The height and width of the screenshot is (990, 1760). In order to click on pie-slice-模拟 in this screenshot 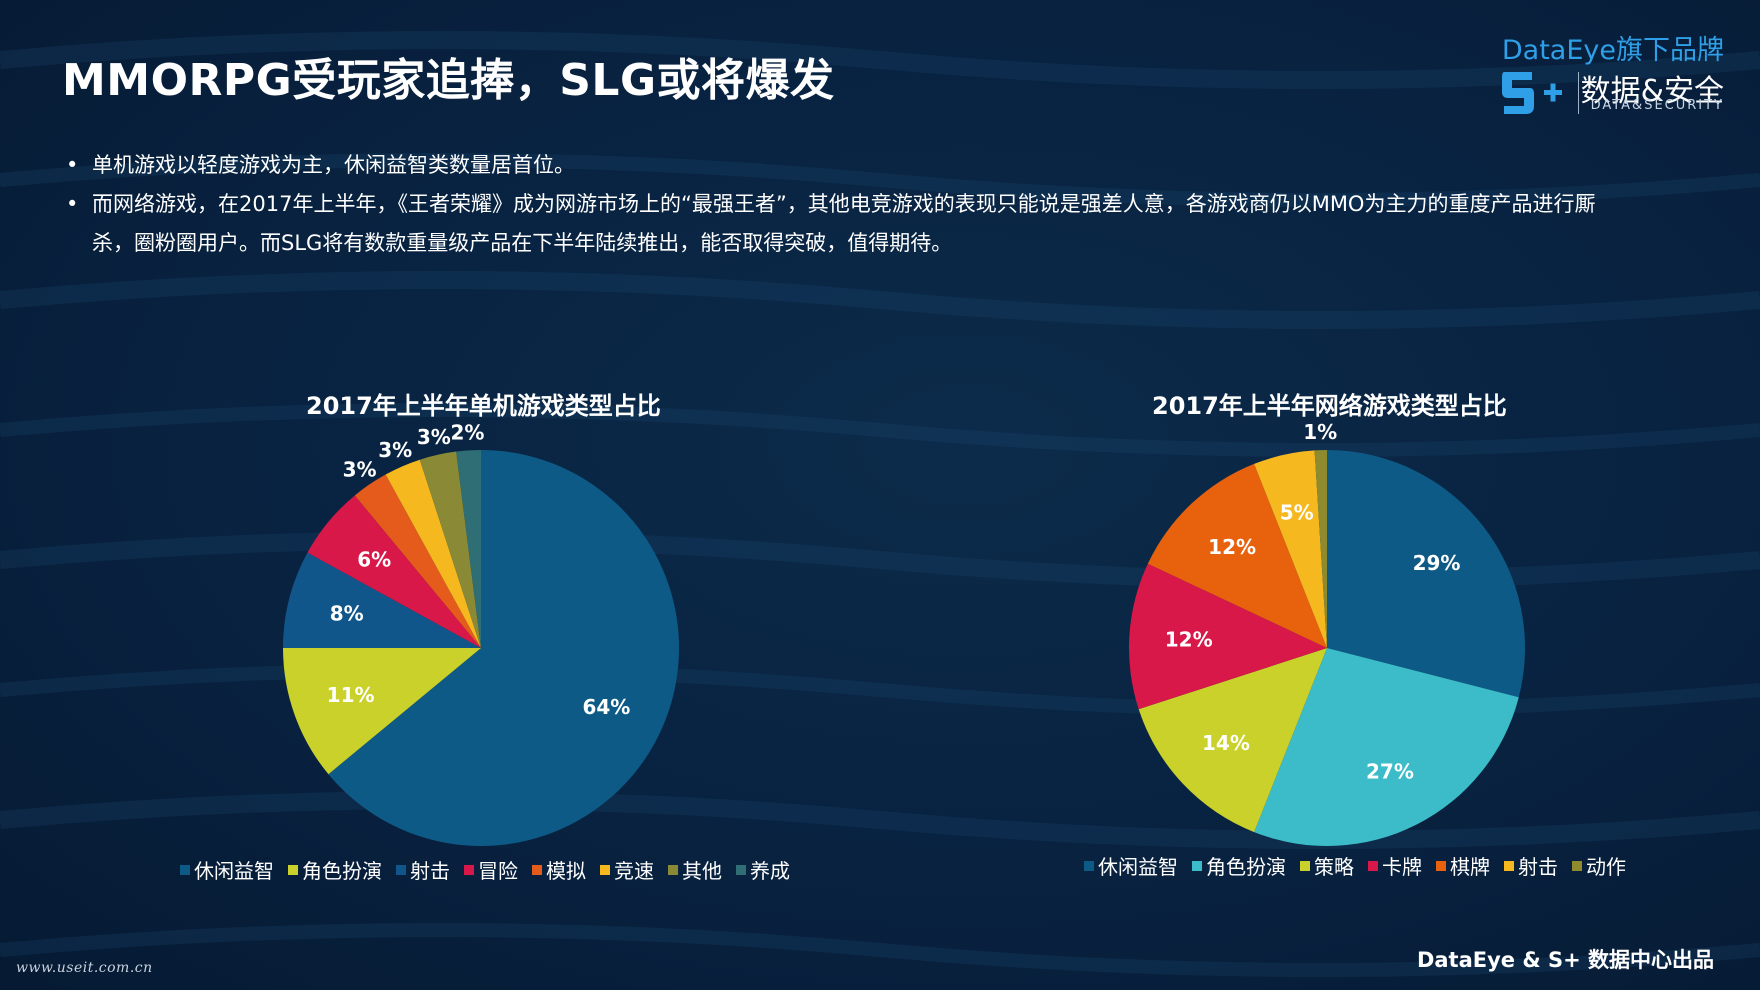, I will do `click(417, 561)`.